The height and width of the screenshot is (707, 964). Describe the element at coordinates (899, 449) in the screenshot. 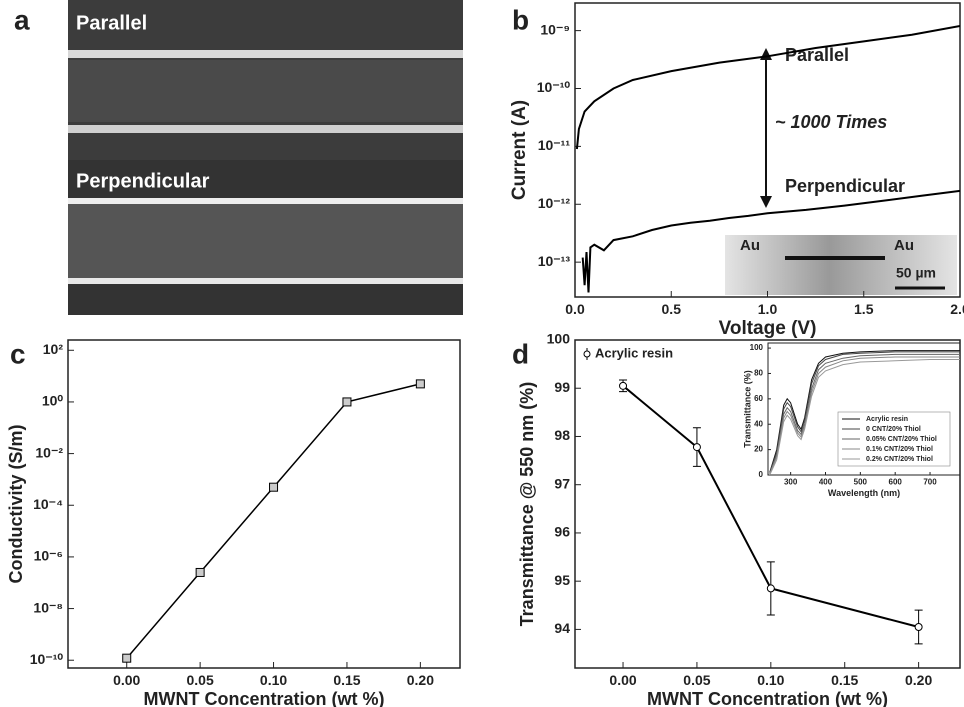

I see `legend-label: 0.1% CNT/20% Thiol` at that location.